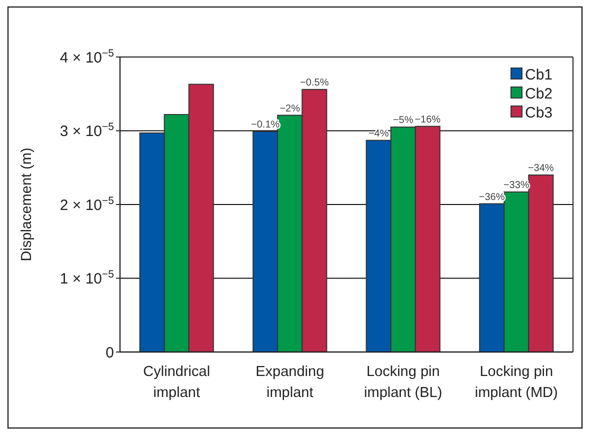 Image resolution: width=590 pixels, height=435 pixels. I want to click on y-tick-label: 0, so click(110, 353).